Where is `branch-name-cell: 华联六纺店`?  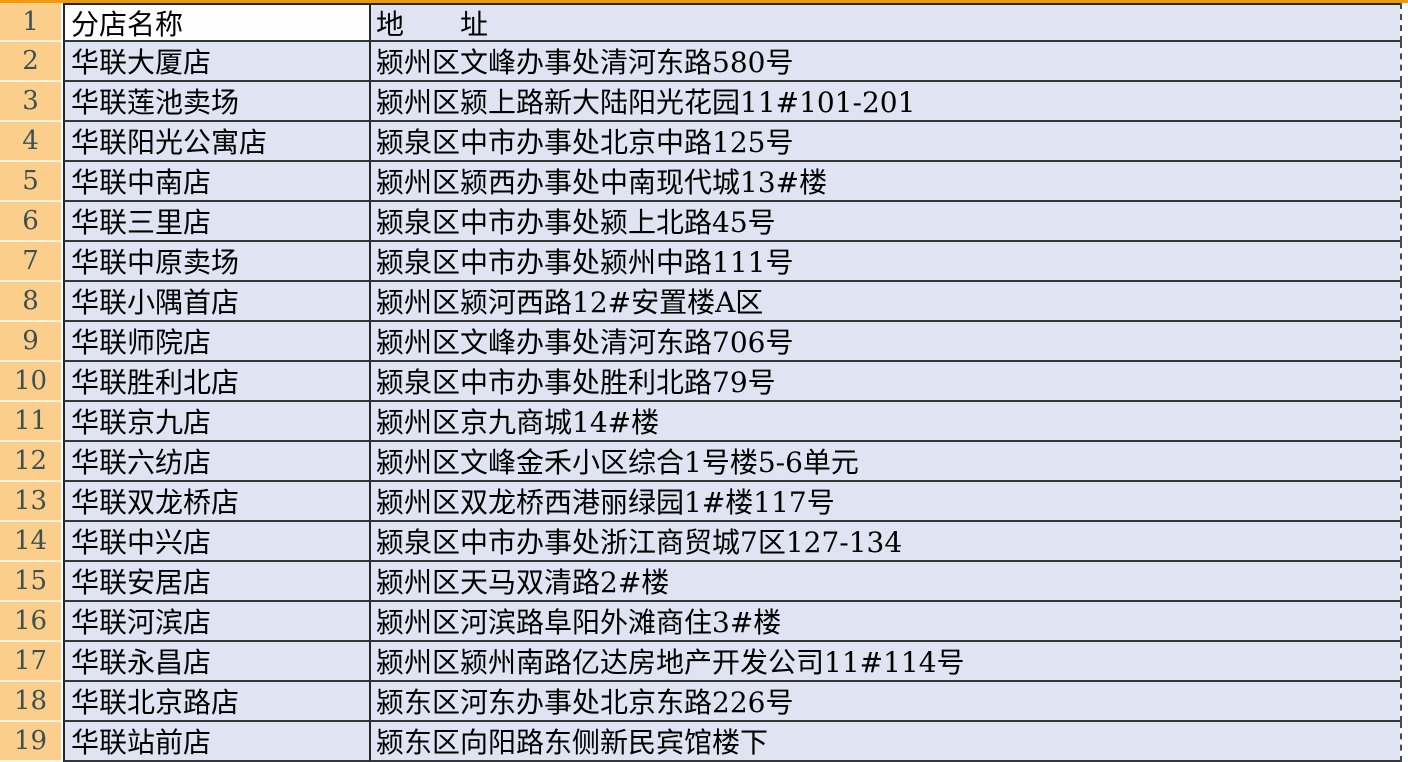
branch-name-cell: 华联六纺店 is located at coordinates (216, 462).